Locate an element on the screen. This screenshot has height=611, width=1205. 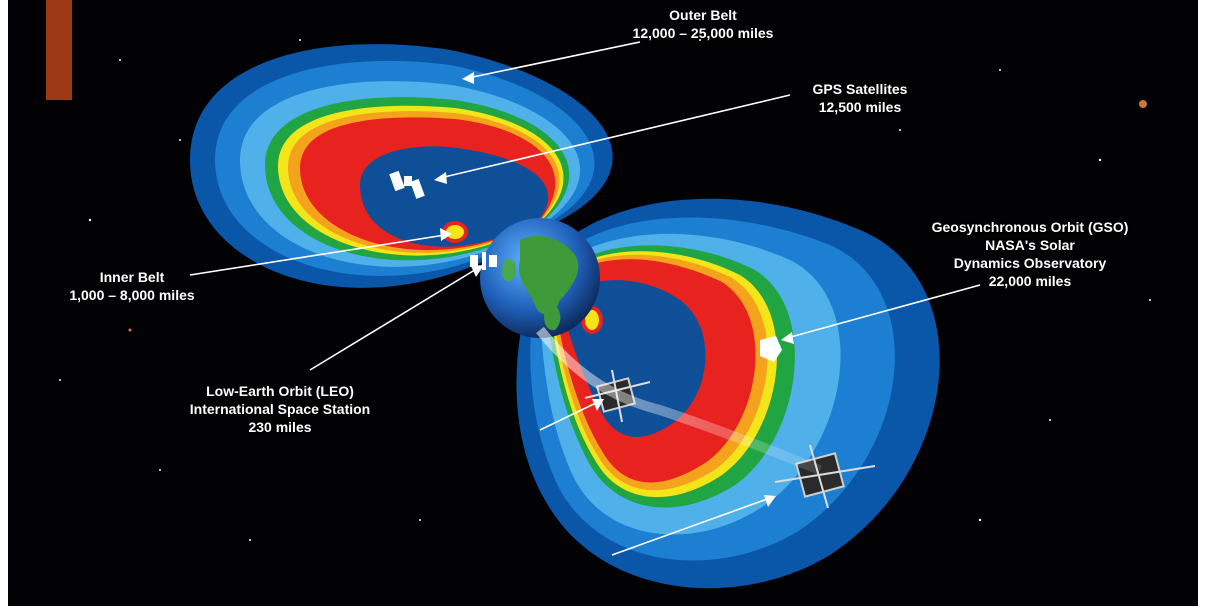
earth is located at coordinates (540, 278).